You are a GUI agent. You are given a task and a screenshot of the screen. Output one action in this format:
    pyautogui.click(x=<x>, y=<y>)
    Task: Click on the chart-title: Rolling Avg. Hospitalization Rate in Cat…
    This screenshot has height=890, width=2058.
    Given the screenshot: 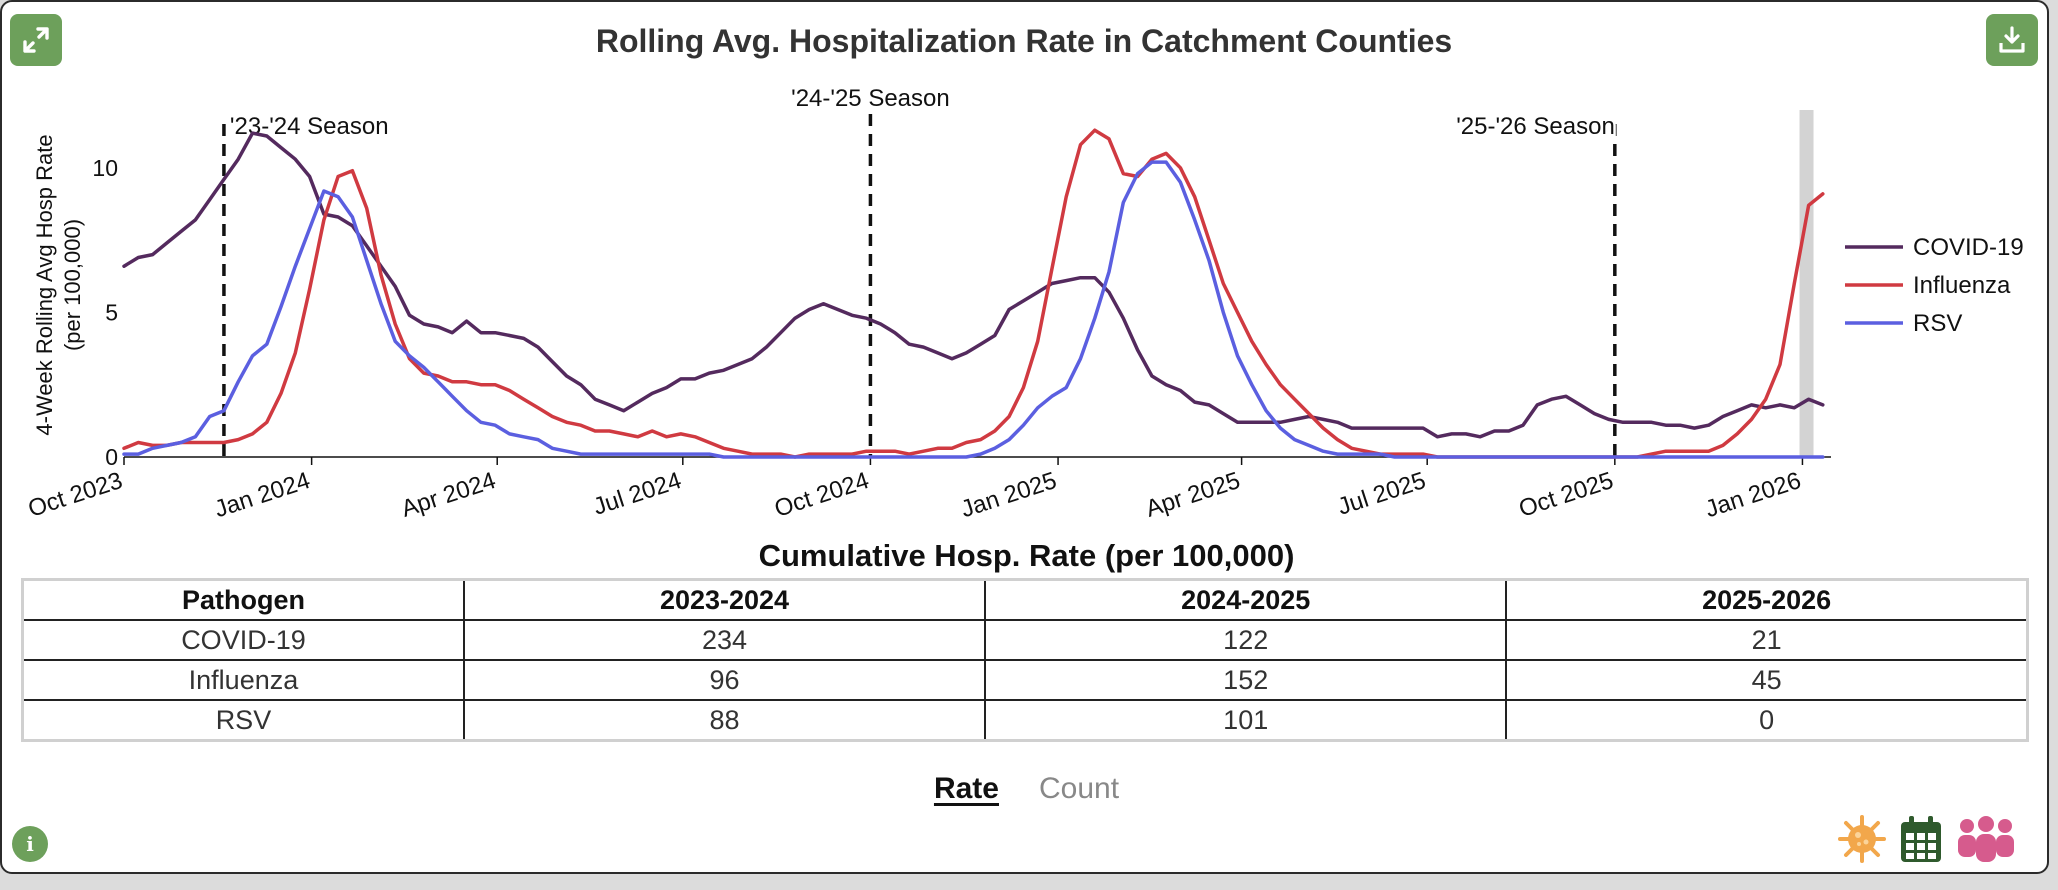 What is the action you would take?
    pyautogui.click(x=1024, y=41)
    